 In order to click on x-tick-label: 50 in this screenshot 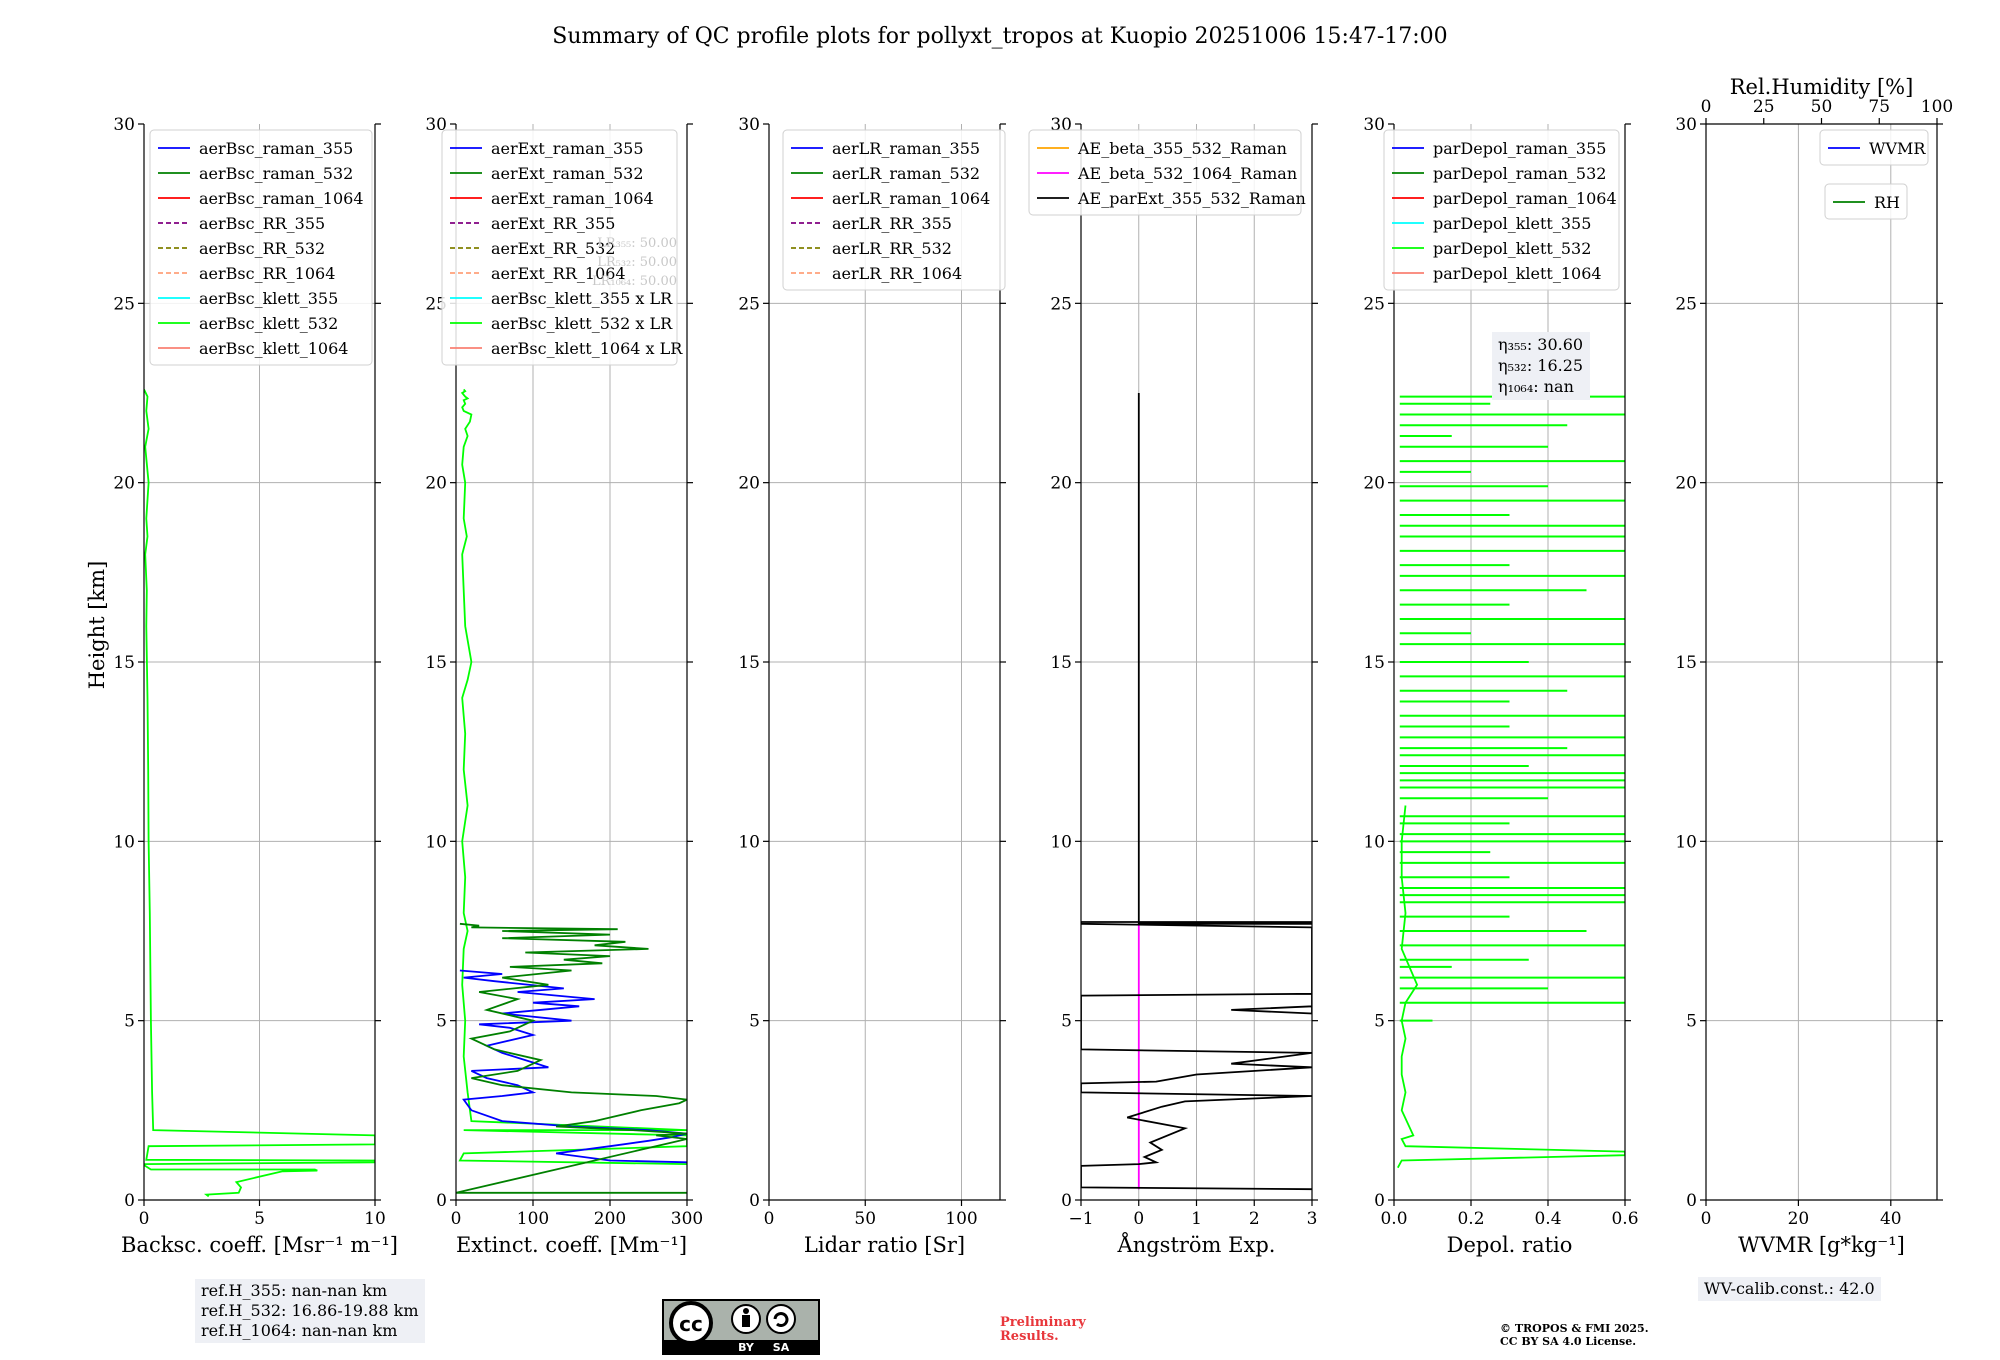, I will do `click(865, 1219)`.